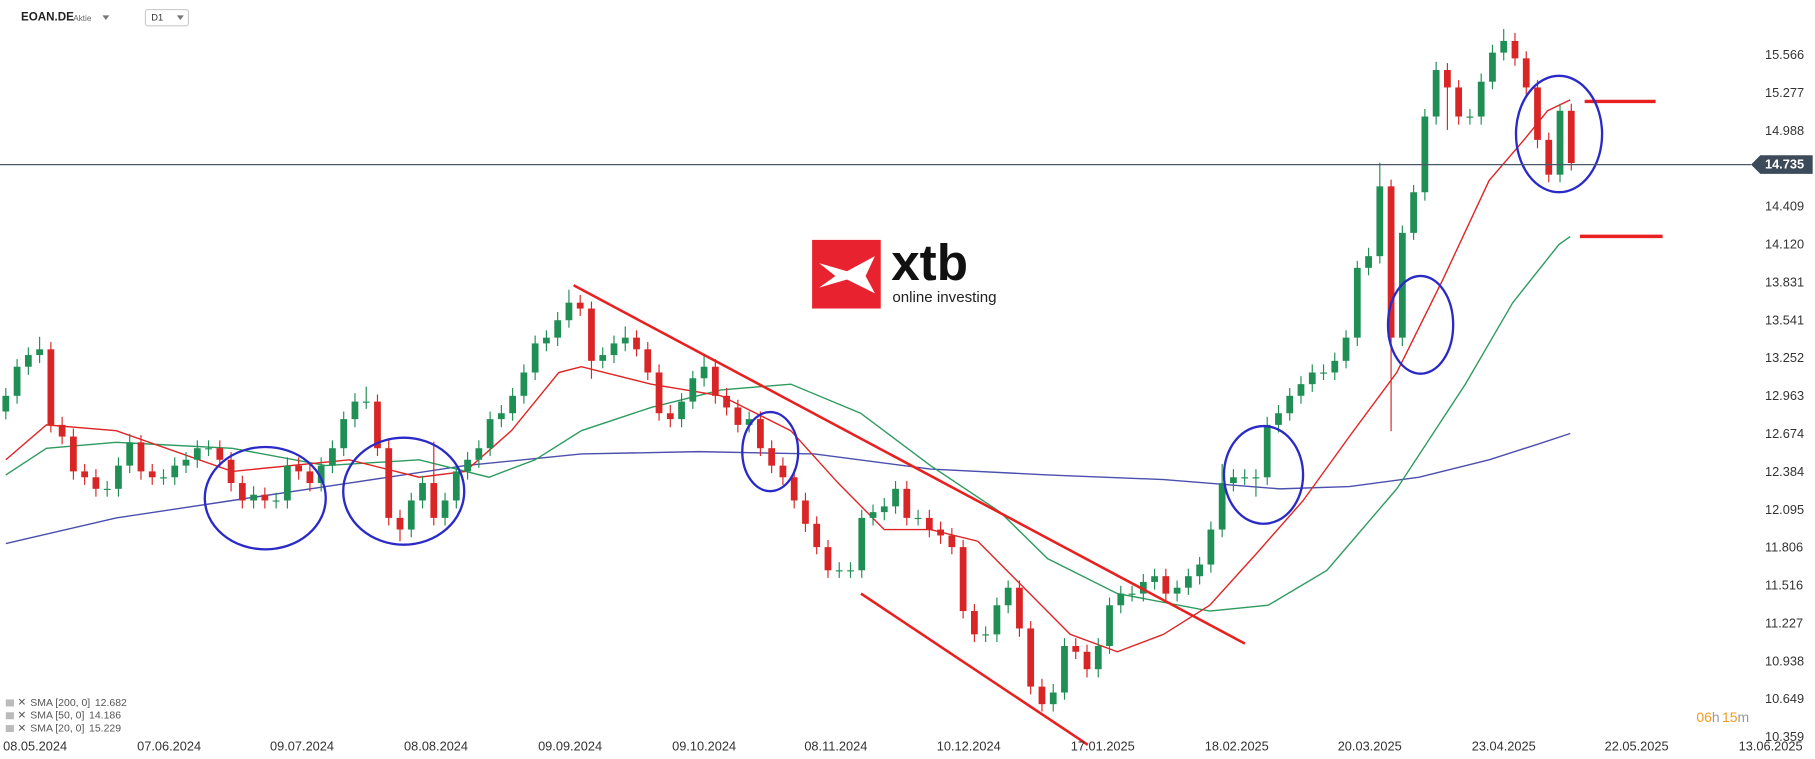  I want to click on x-tick-label: 08.05.2024, so click(35, 746).